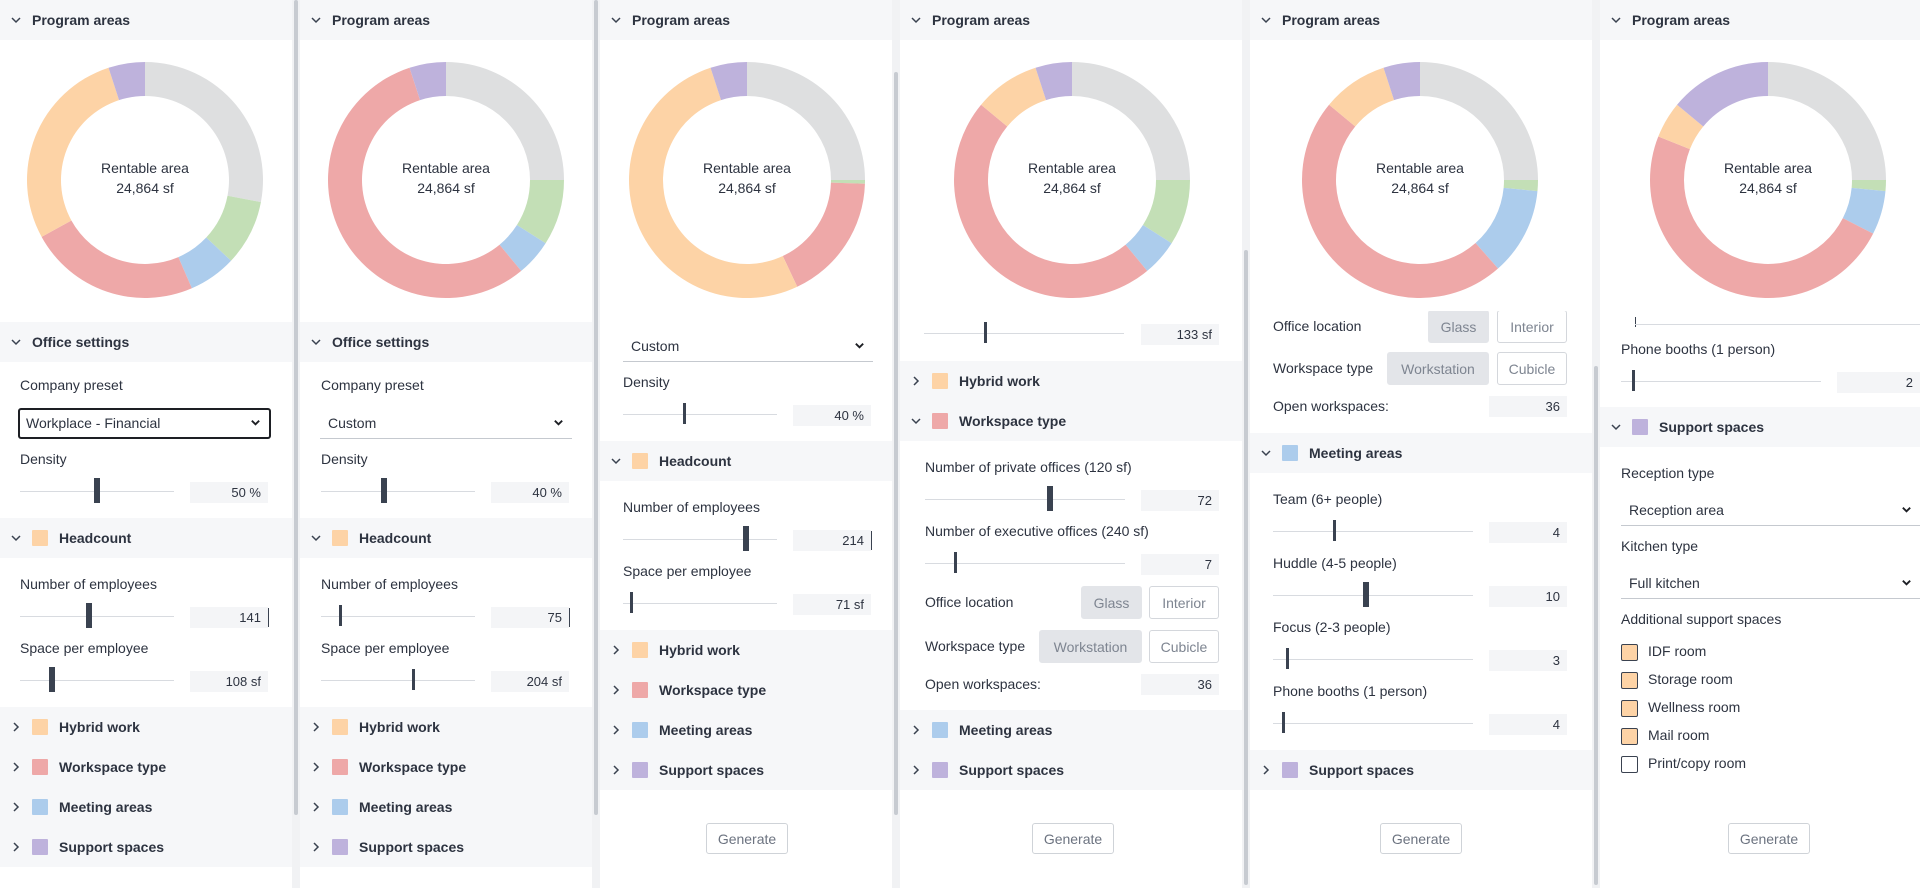 This screenshot has width=1920, height=888. I want to click on focus-slider, so click(1373, 659).